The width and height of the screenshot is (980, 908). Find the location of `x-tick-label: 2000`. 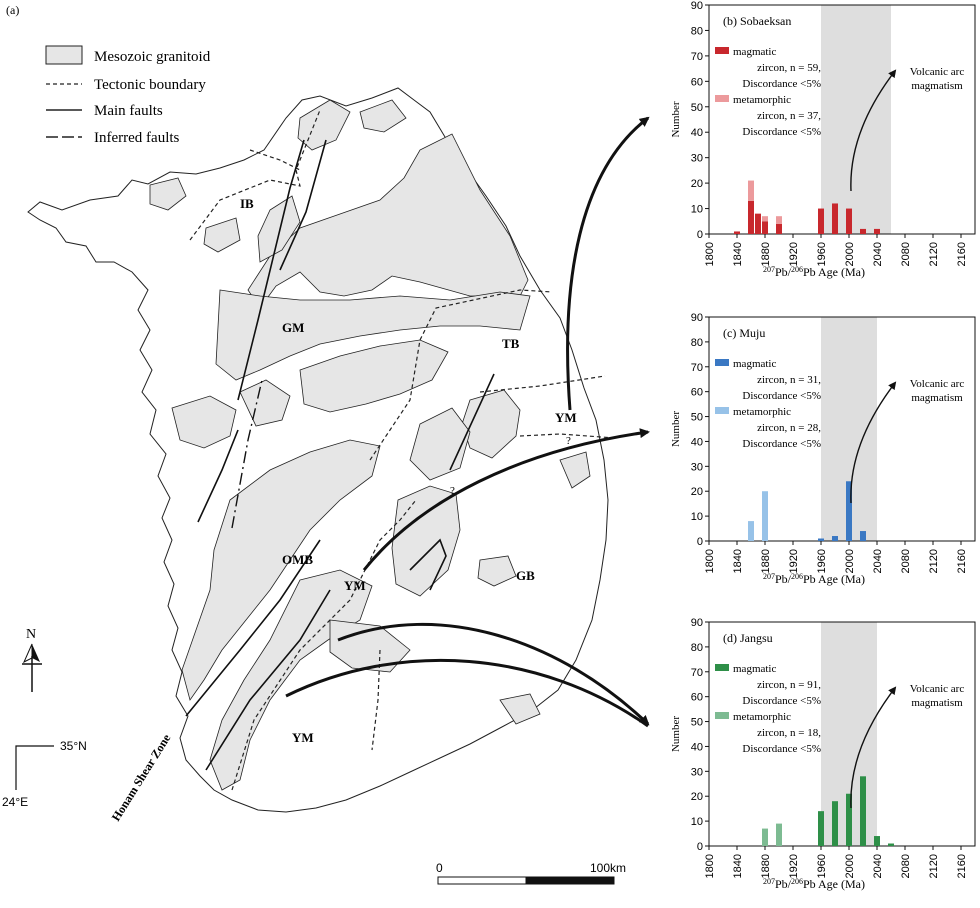

x-tick-label: 2000 is located at coordinates (850, 866).